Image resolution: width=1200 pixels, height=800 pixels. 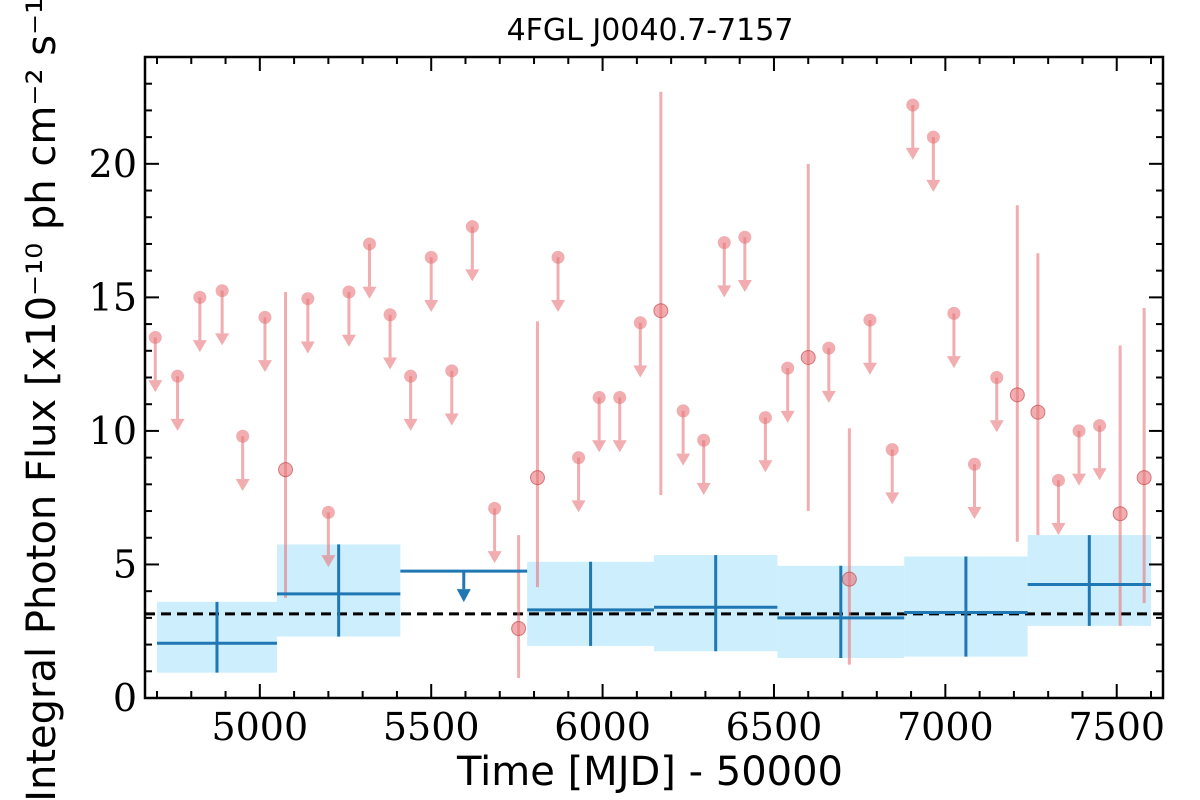 What do you see at coordinates (649, 772) in the screenshot?
I see `x-axis-label: Time [MJD] - 50000` at bounding box center [649, 772].